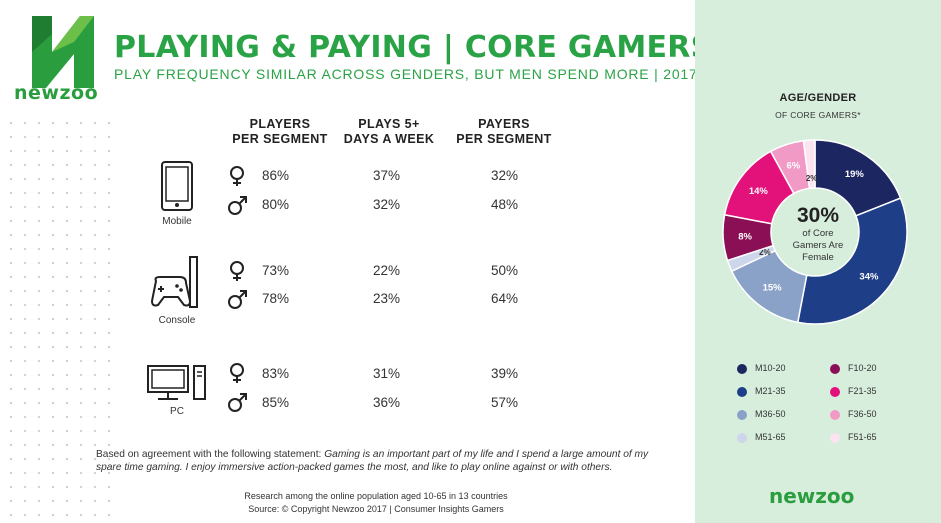 The height and width of the screenshot is (523, 941). What do you see at coordinates (812, 496) in the screenshot?
I see `brand-name-footer: newzoo` at bounding box center [812, 496].